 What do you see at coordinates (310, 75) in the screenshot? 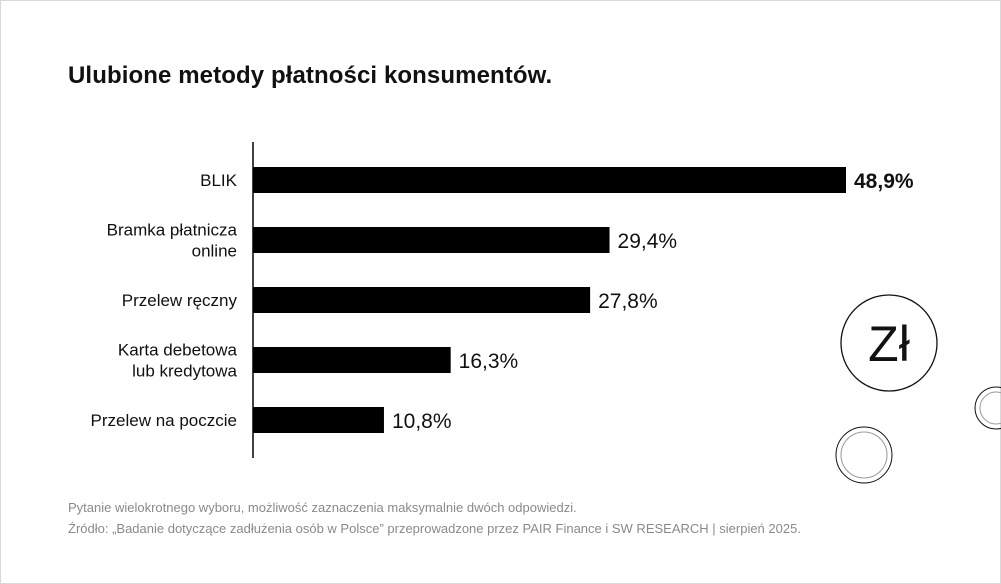
I see `chart-title: Ulubione metody płatności konsumentów.` at bounding box center [310, 75].